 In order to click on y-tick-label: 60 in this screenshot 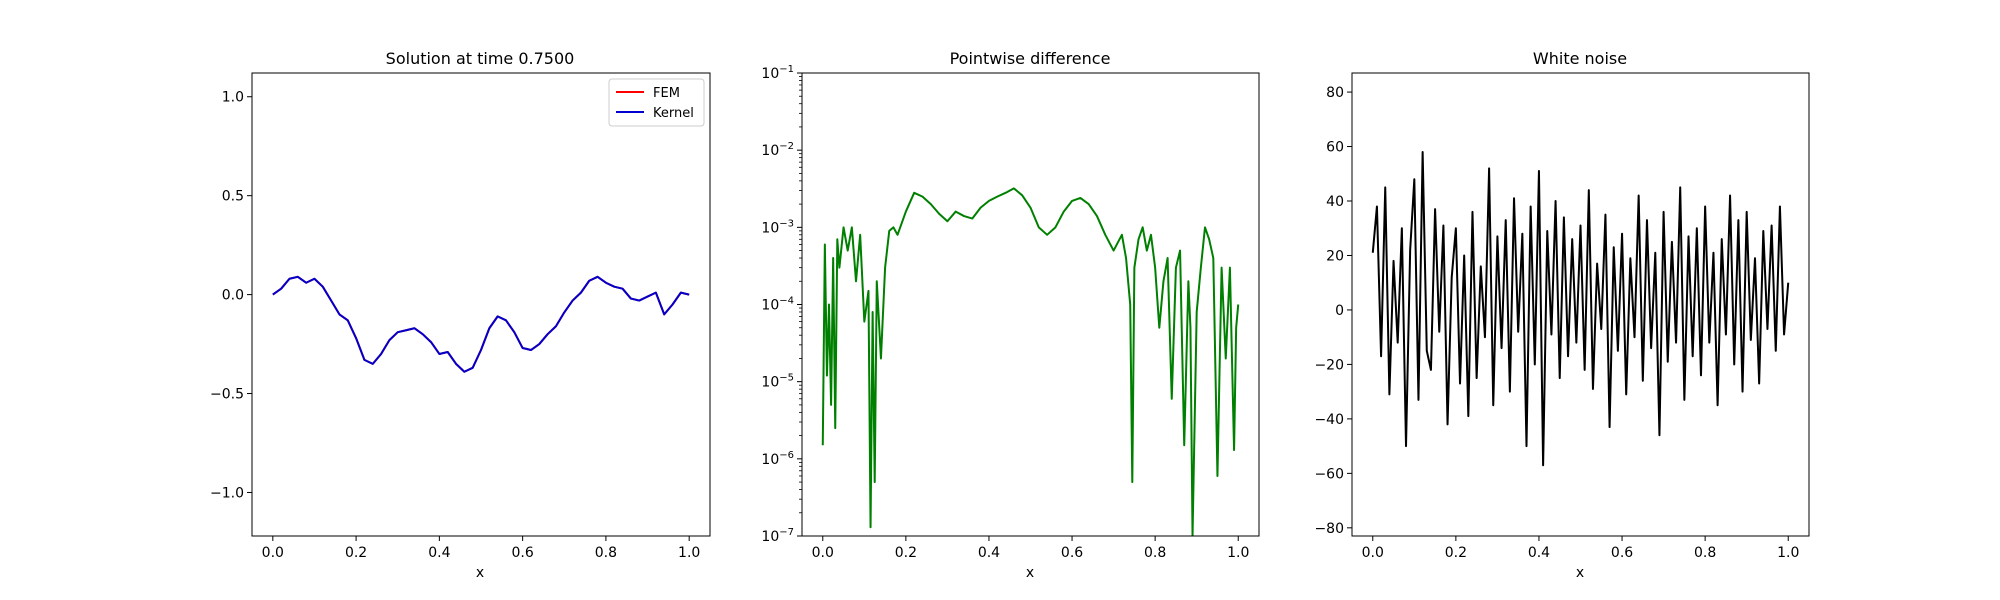, I will do `click(1335, 148)`.